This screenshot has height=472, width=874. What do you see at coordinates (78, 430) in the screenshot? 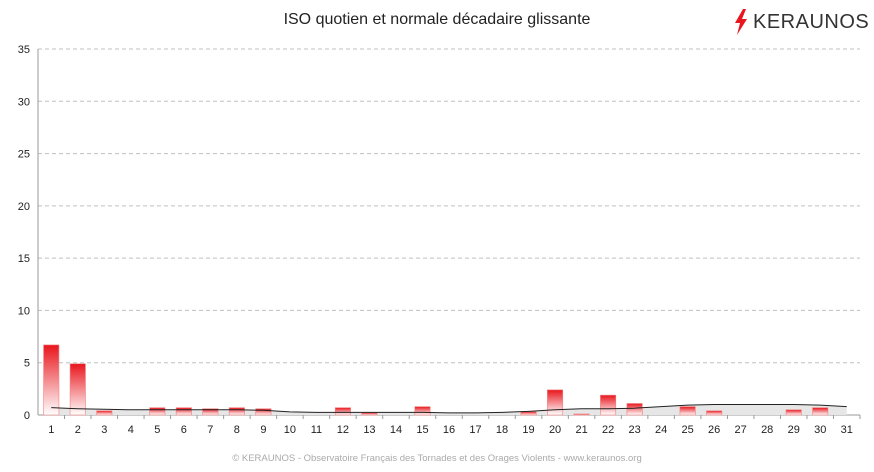
I see `x-tick-label: 2` at bounding box center [78, 430].